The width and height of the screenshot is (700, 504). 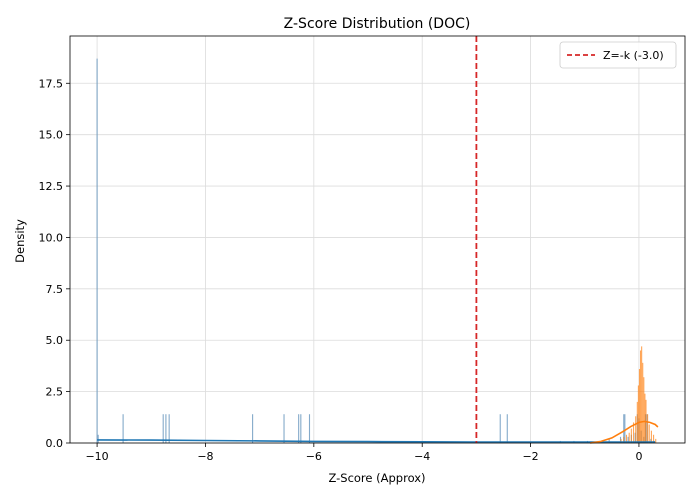 I want to click on legend-box, so click(x=618, y=55).